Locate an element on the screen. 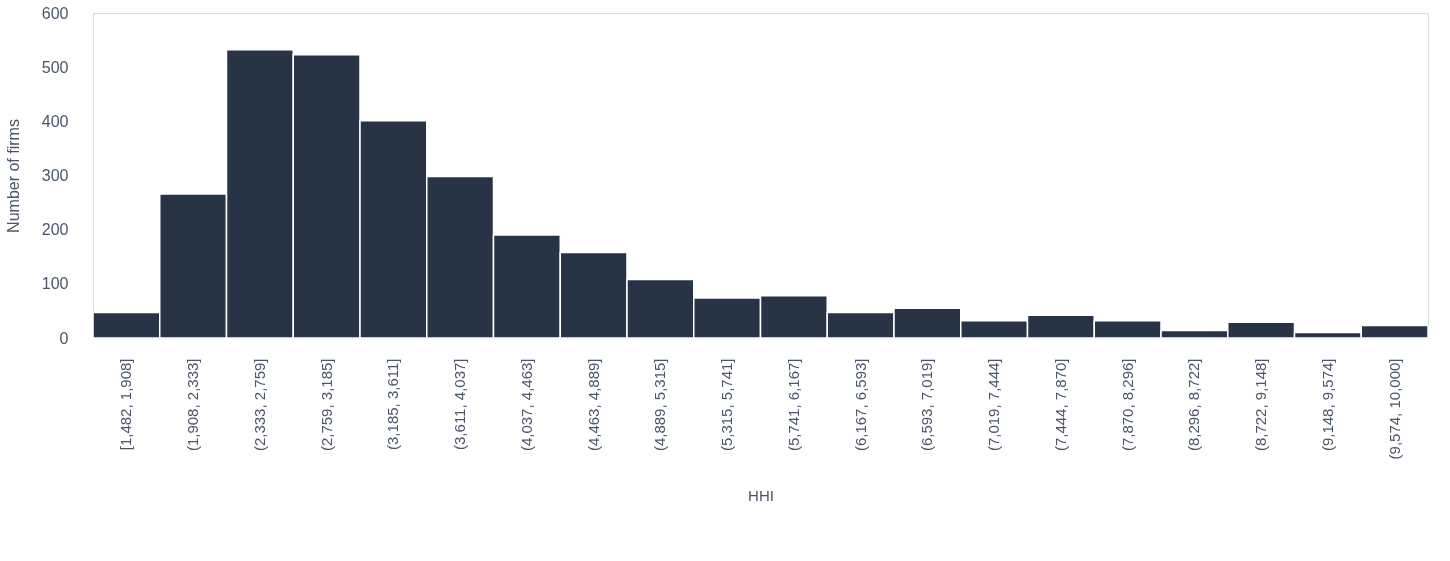  x-tick-label: (8,722, 9,148] is located at coordinates (1261, 405).